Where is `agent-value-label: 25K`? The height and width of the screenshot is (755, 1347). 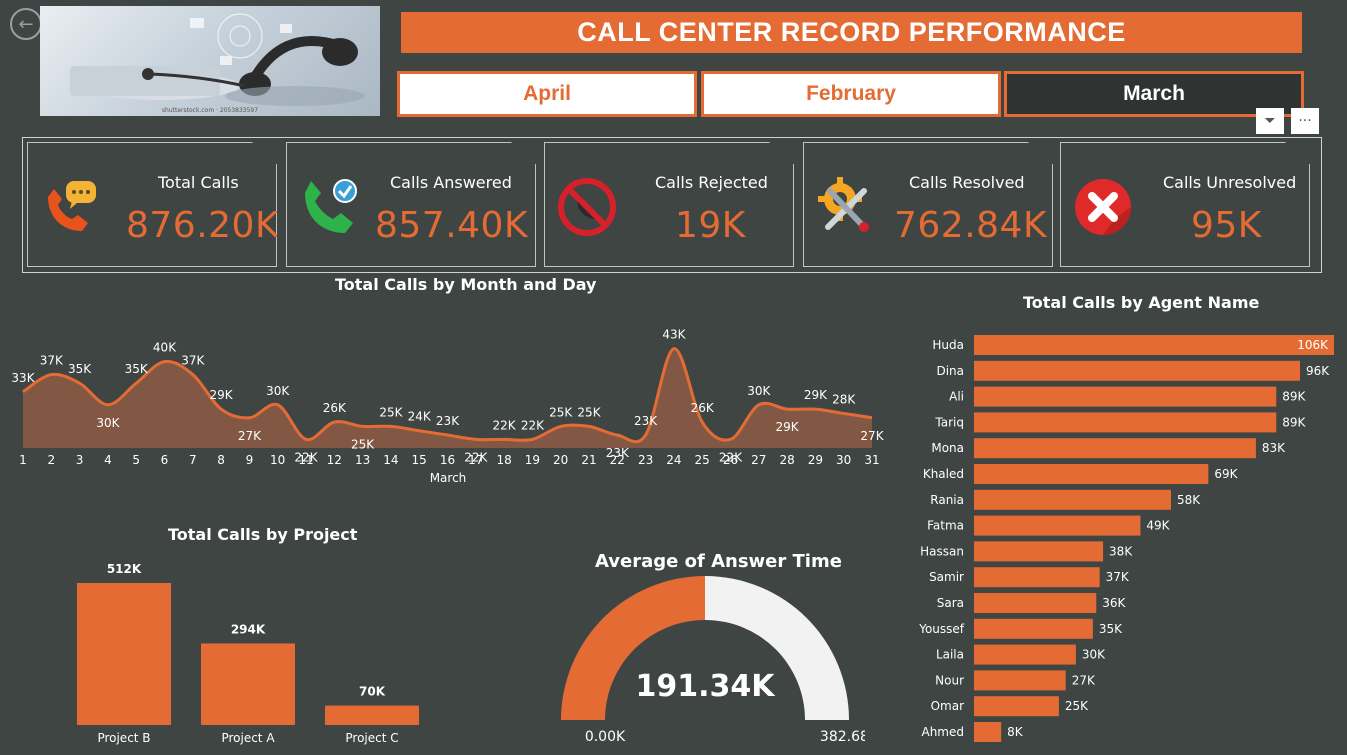 agent-value-label: 25K is located at coordinates (1077, 706).